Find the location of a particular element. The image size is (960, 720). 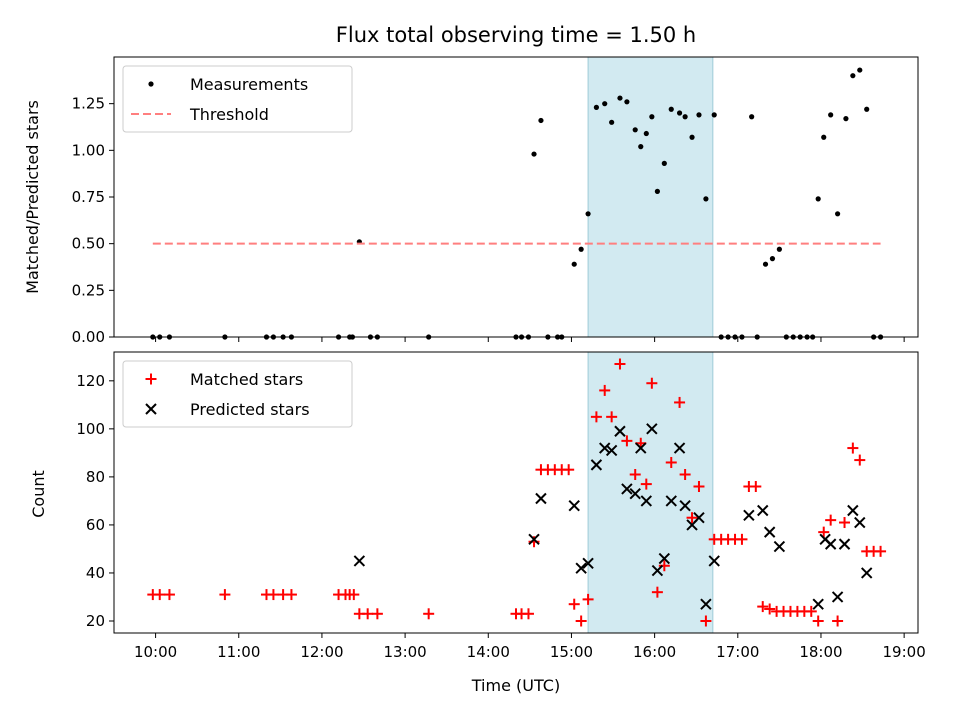

x-tick-label: 10:00 is located at coordinates (155, 652).